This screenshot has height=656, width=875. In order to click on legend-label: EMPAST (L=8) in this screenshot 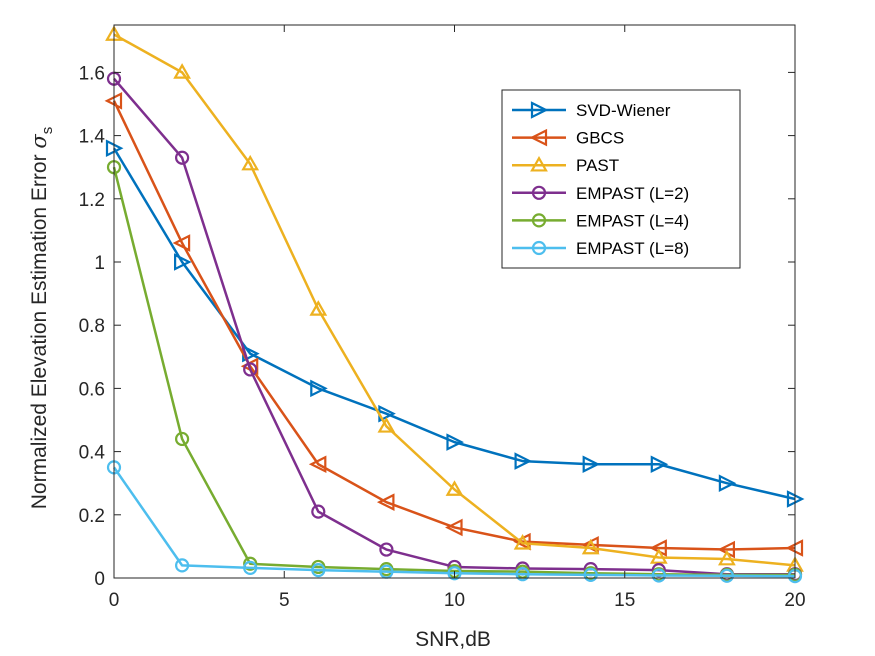, I will do `click(632, 248)`.